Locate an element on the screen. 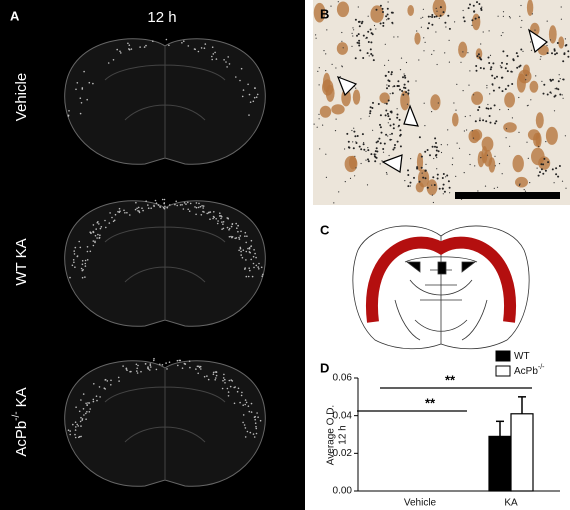 This screenshot has height=510, width=570. panel-label: C is located at coordinates (325, 229).